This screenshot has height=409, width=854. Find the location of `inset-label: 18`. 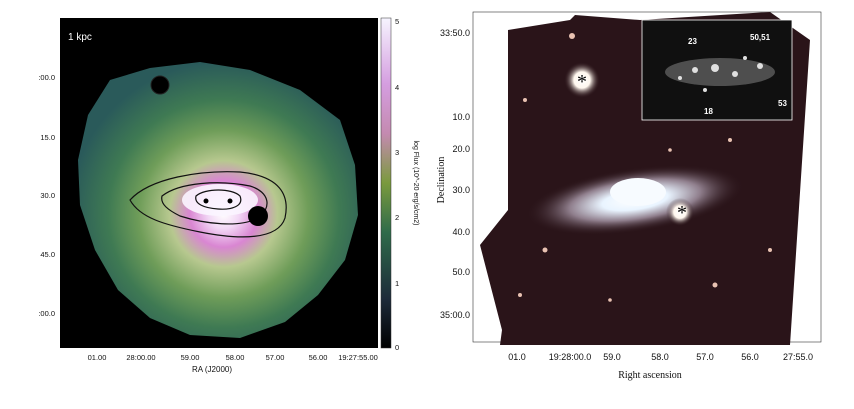

inset-label: 18 is located at coordinates (708, 111).